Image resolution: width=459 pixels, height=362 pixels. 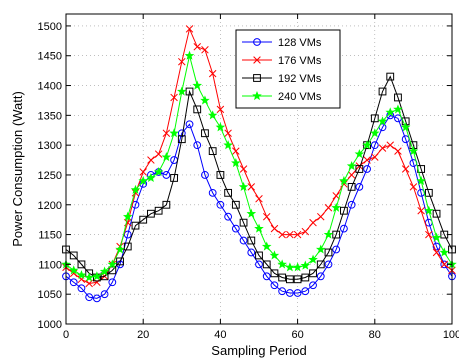 What do you see at coordinates (17, 169) in the screenshot?
I see `y-axis-label: Power Consumption (Watt)` at bounding box center [17, 169].